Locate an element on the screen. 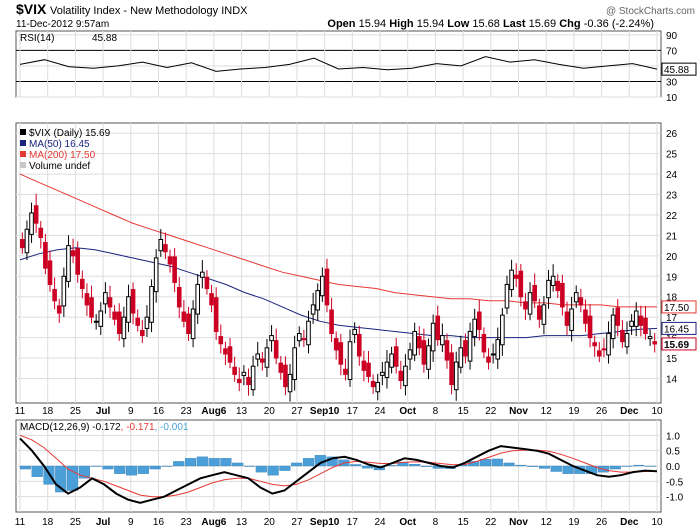 The width and height of the screenshot is (700, 530). macd-legend: MACD(12,26,9) -0.172, -0.171, -0.001 is located at coordinates (104, 427).